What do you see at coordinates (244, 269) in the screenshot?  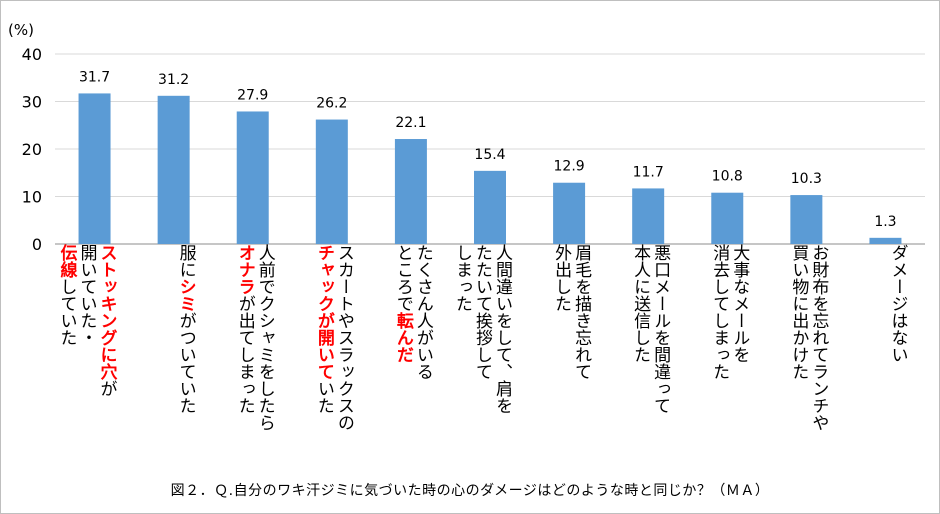 I see `highlight-text: オナラ` at bounding box center [244, 269].